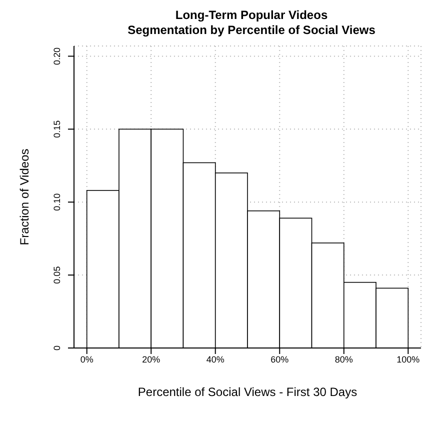 The height and width of the screenshot is (429, 435). Describe the element at coordinates (151, 359) in the screenshot. I see `x-tick-label: 20%` at that location.